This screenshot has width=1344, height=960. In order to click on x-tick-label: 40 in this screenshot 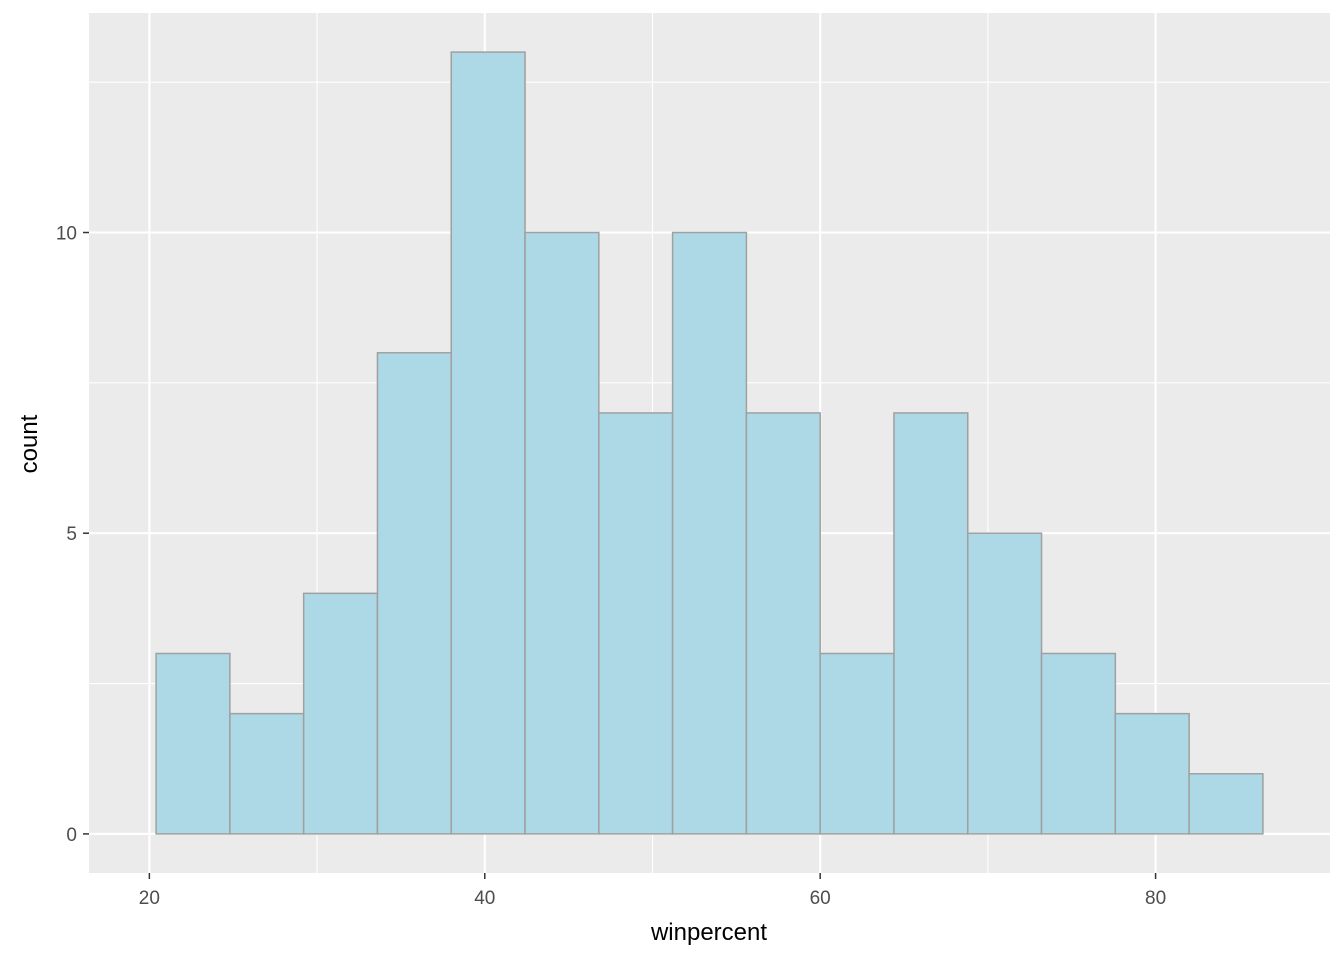, I will do `click(484, 898)`.